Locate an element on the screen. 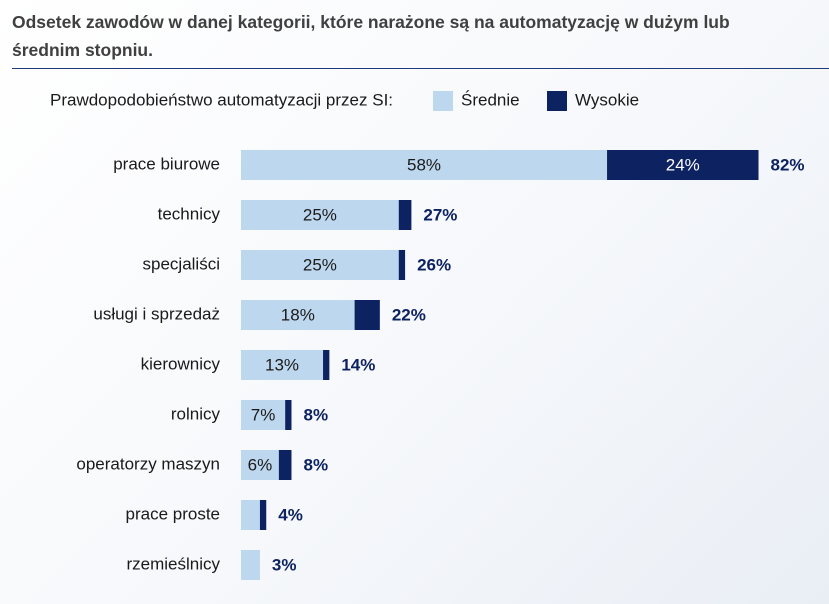 The image size is (829, 604). total-label: 26% is located at coordinates (434, 264).